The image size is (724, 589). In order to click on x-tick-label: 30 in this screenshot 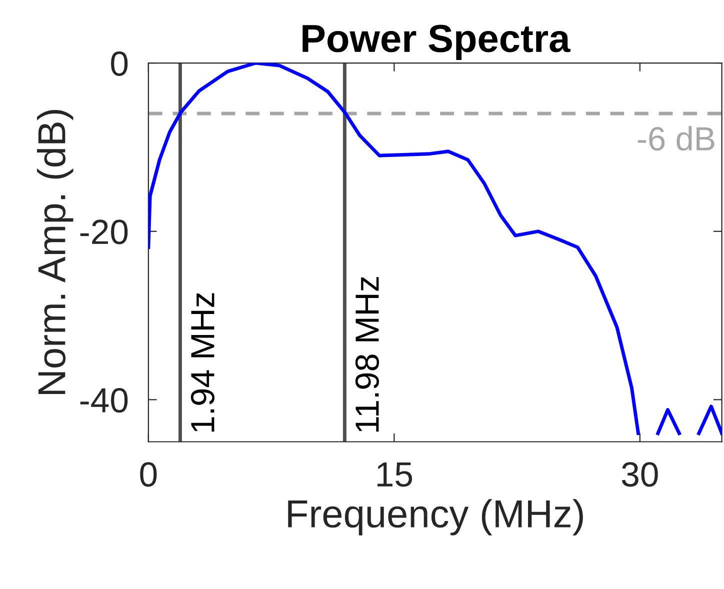, I will do `click(640, 474)`.